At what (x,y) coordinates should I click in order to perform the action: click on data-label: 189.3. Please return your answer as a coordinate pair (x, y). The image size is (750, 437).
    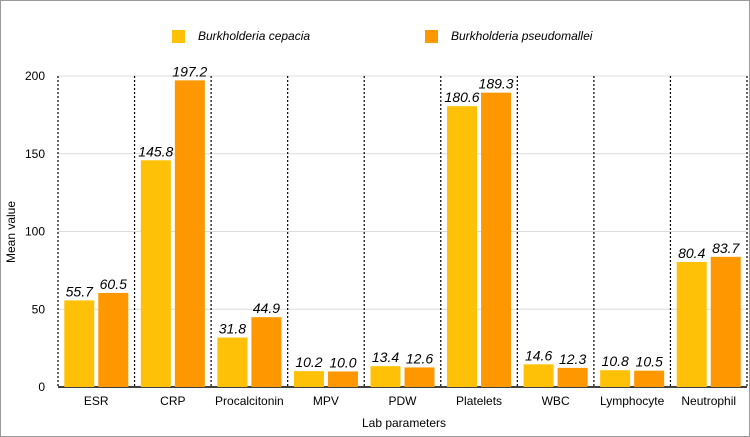
    Looking at the image, I should click on (496, 84).